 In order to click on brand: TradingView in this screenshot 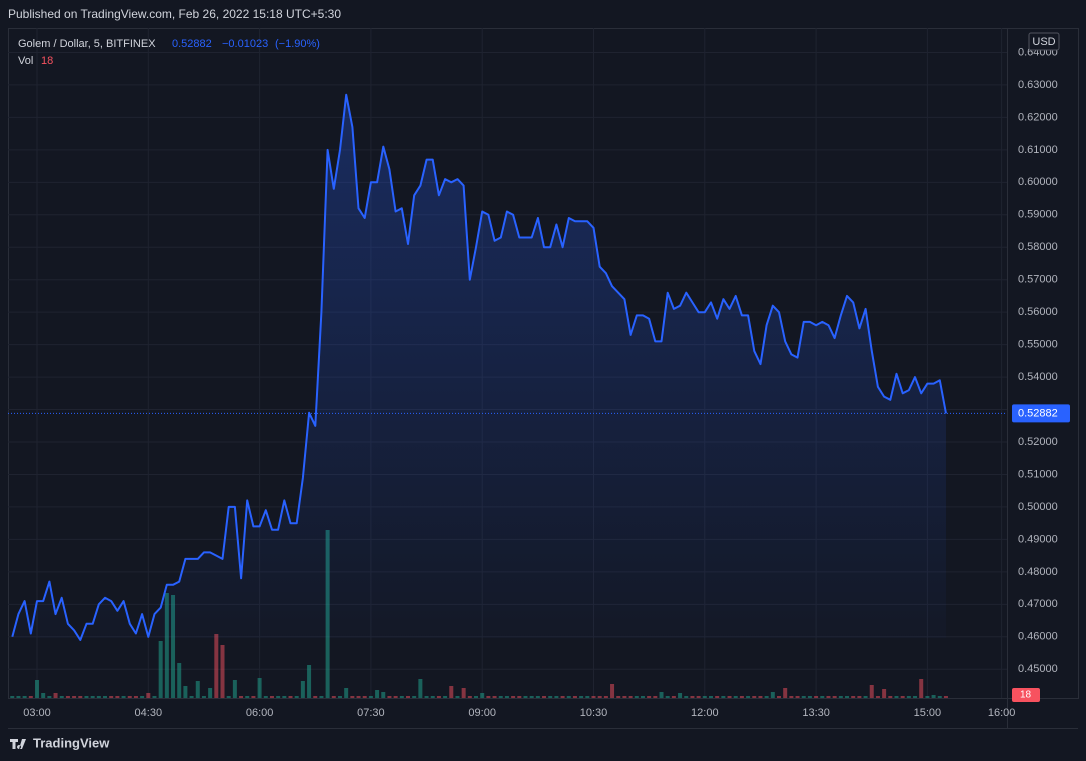, I will do `click(60, 742)`.